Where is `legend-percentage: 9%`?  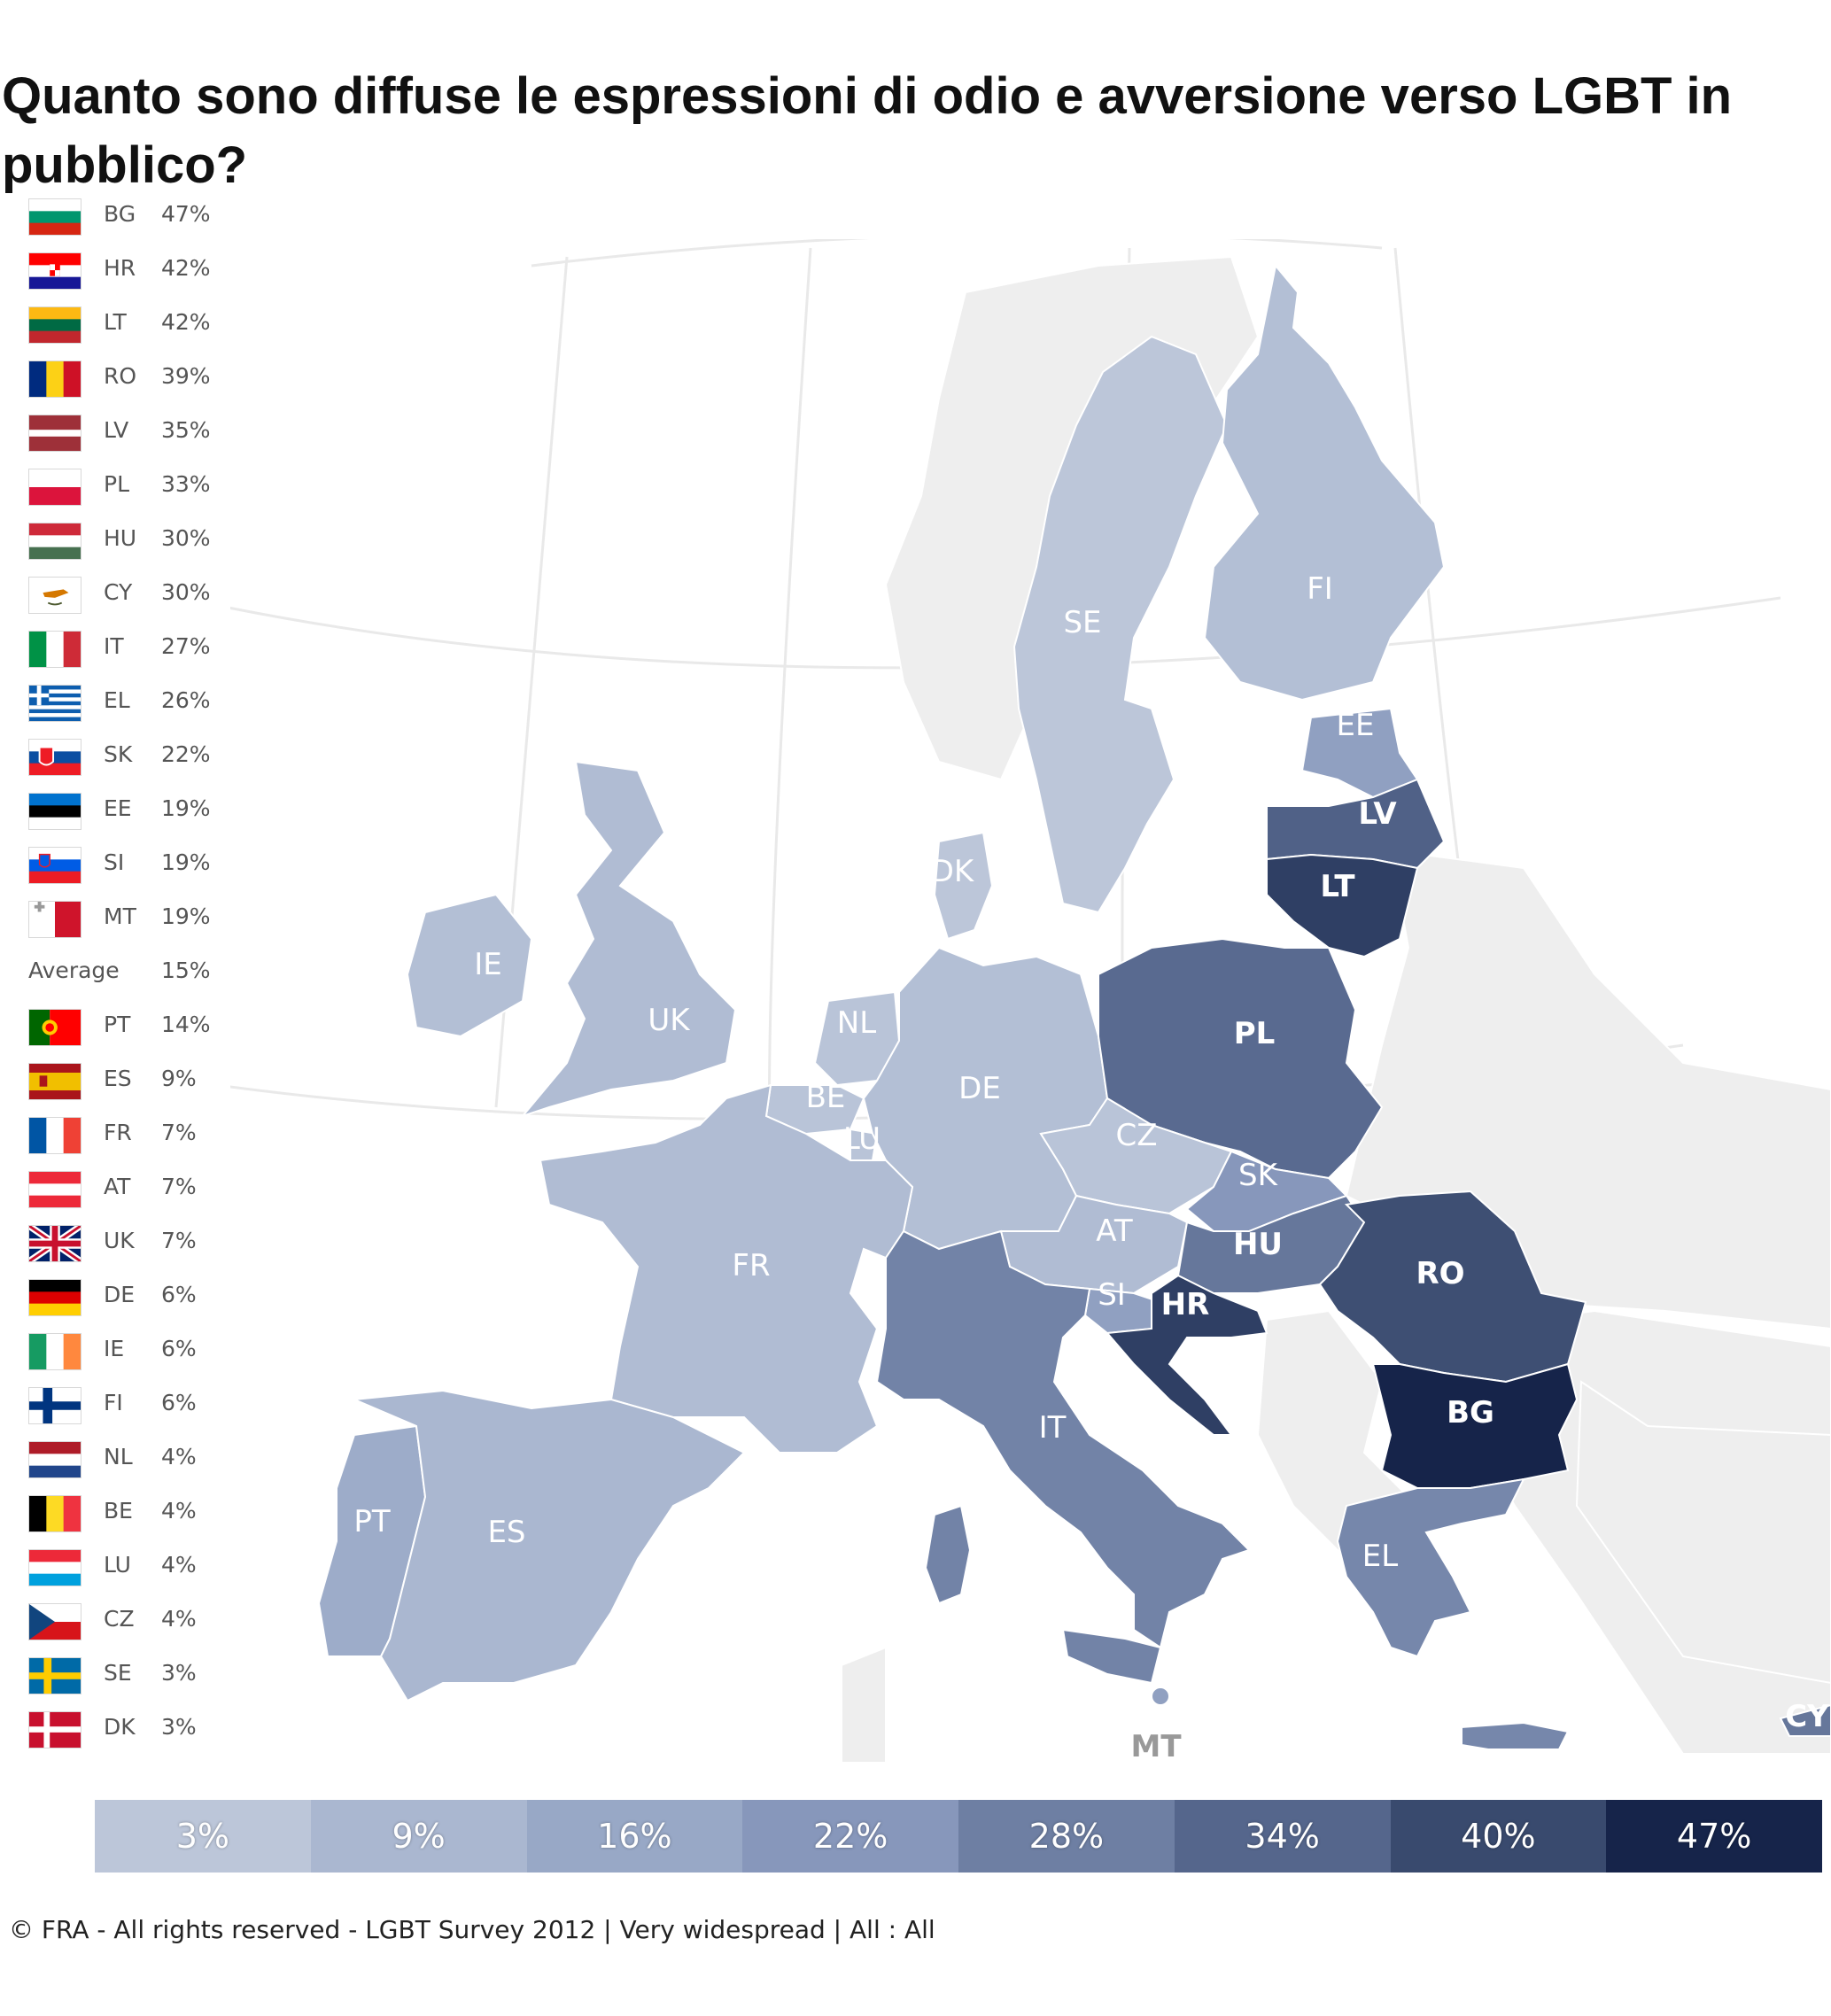 legend-percentage: 9% is located at coordinates (179, 1078).